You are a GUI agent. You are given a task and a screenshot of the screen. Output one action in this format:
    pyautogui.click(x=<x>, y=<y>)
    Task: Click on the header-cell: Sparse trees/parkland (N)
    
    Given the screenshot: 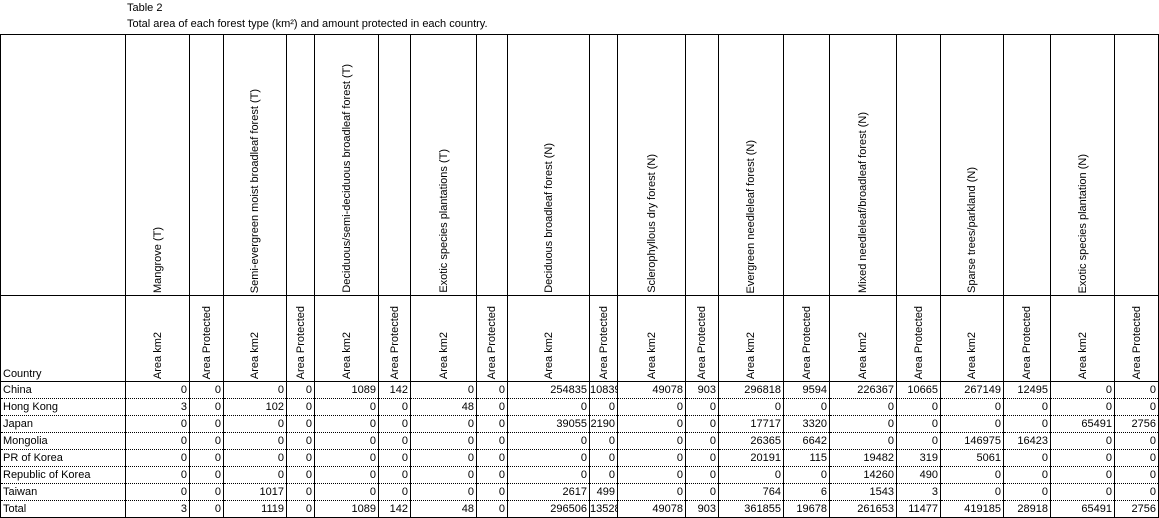 What is the action you would take?
    pyautogui.click(x=972, y=165)
    